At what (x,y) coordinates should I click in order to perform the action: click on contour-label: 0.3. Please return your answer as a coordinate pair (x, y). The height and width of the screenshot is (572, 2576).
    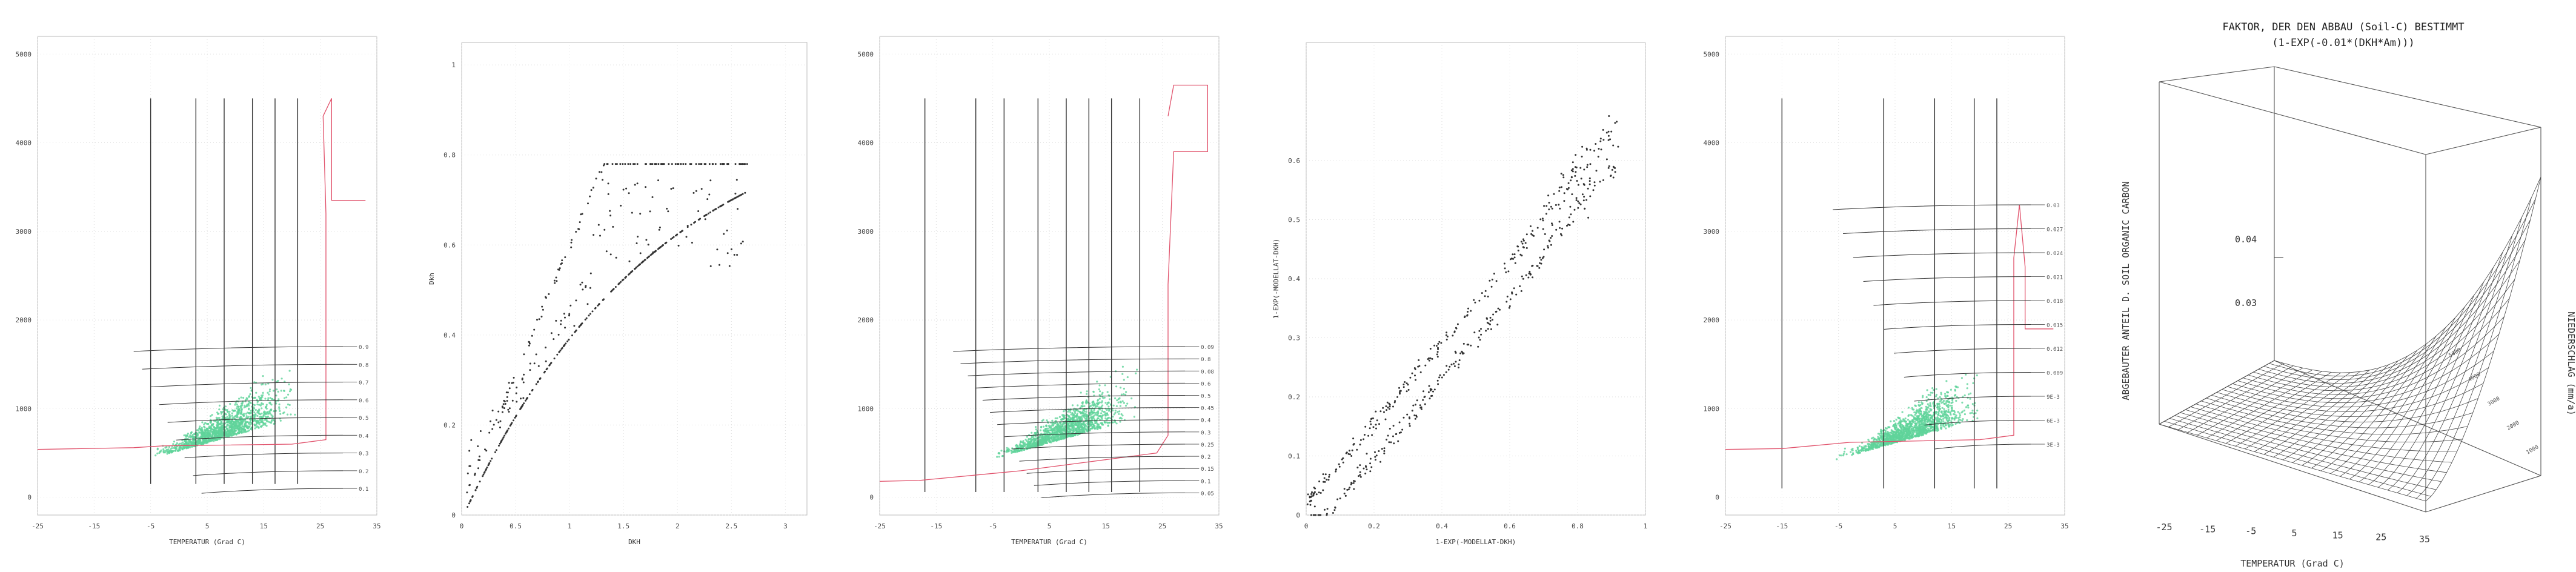
    Looking at the image, I should click on (1205, 433).